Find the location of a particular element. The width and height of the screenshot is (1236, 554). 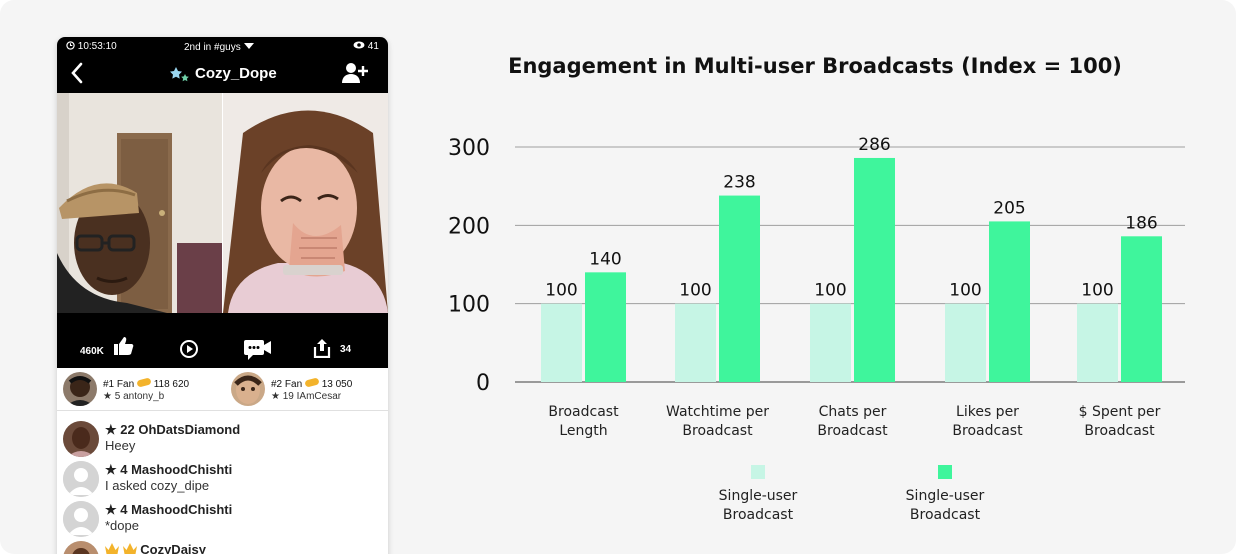

replay-button is located at coordinates (189, 350).